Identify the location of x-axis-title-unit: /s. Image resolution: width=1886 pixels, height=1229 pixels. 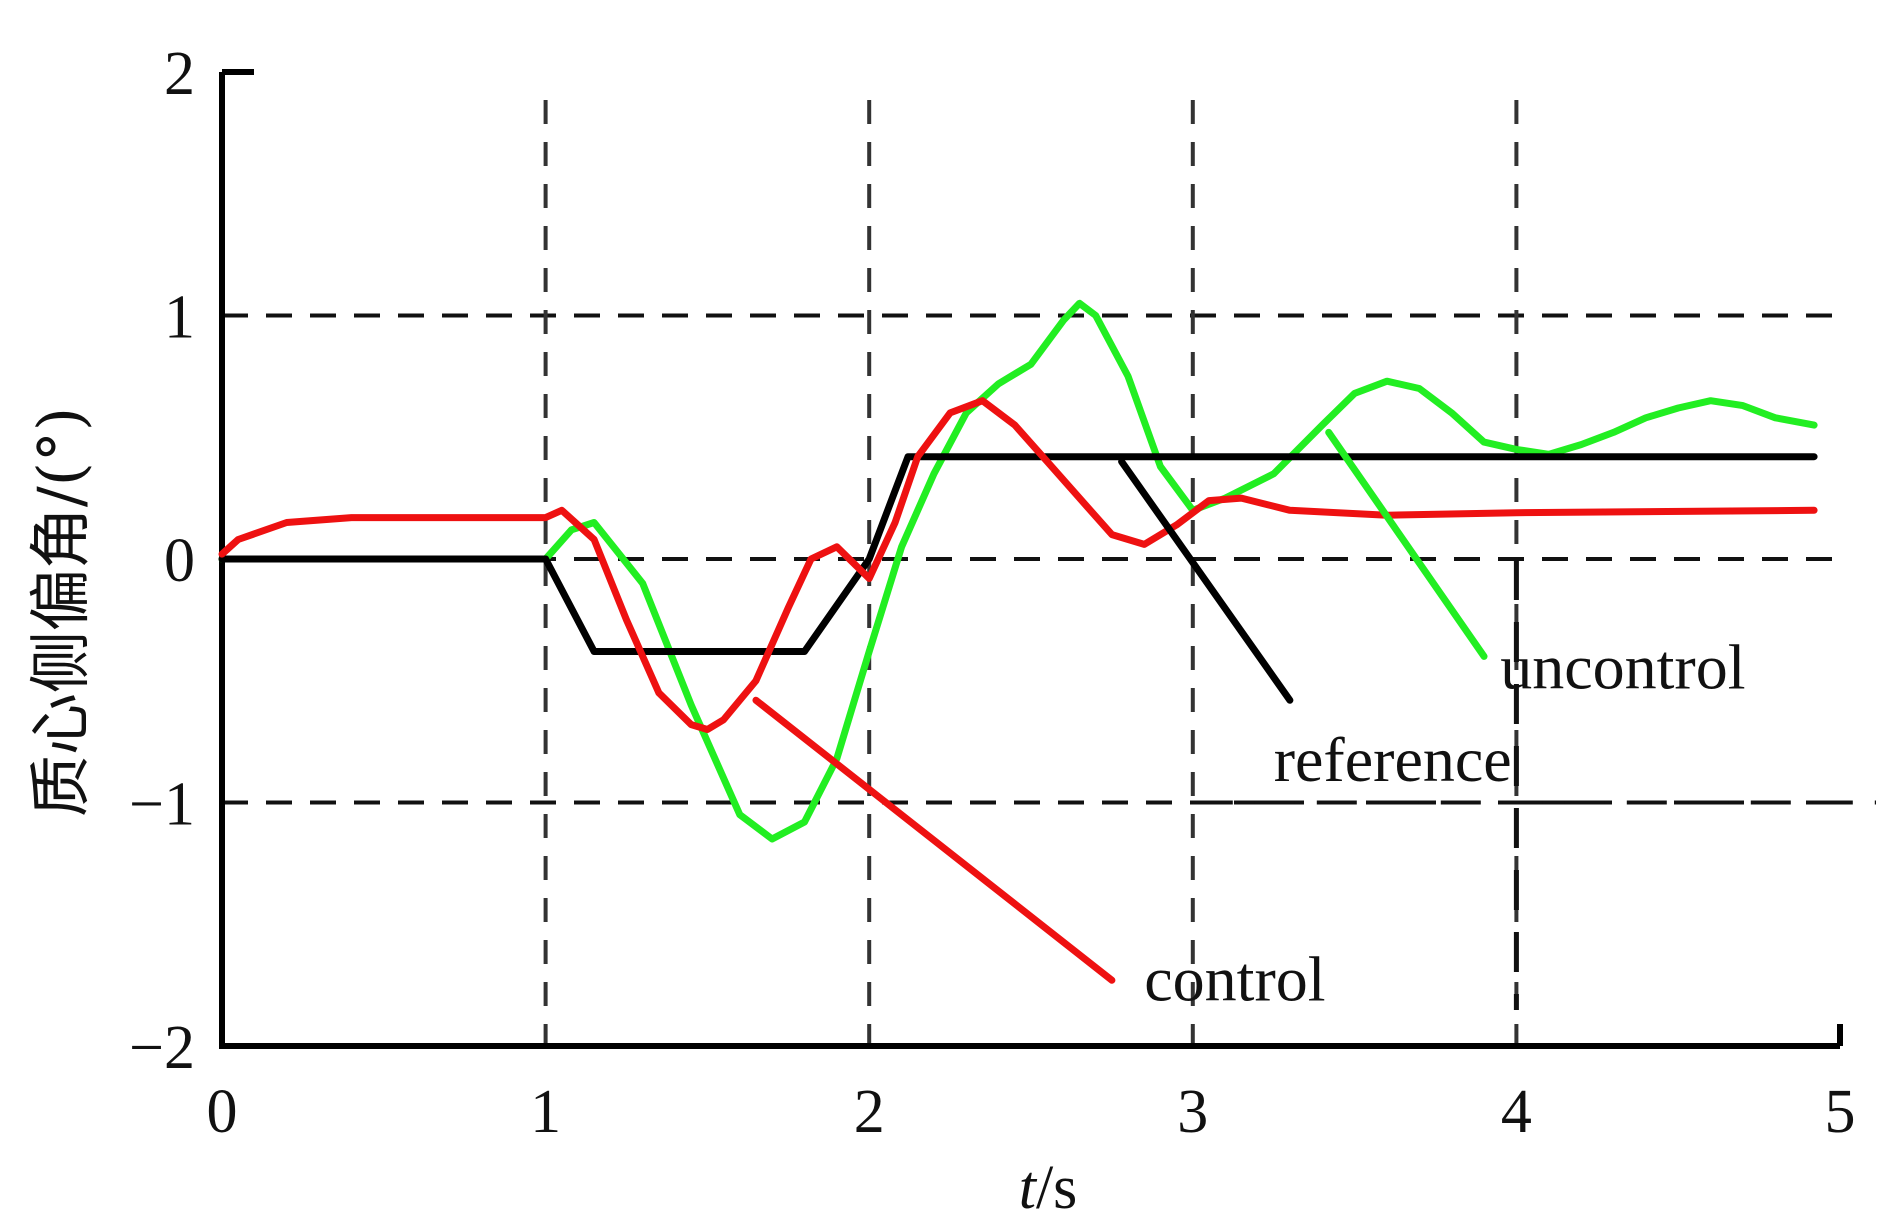
(1056, 1188).